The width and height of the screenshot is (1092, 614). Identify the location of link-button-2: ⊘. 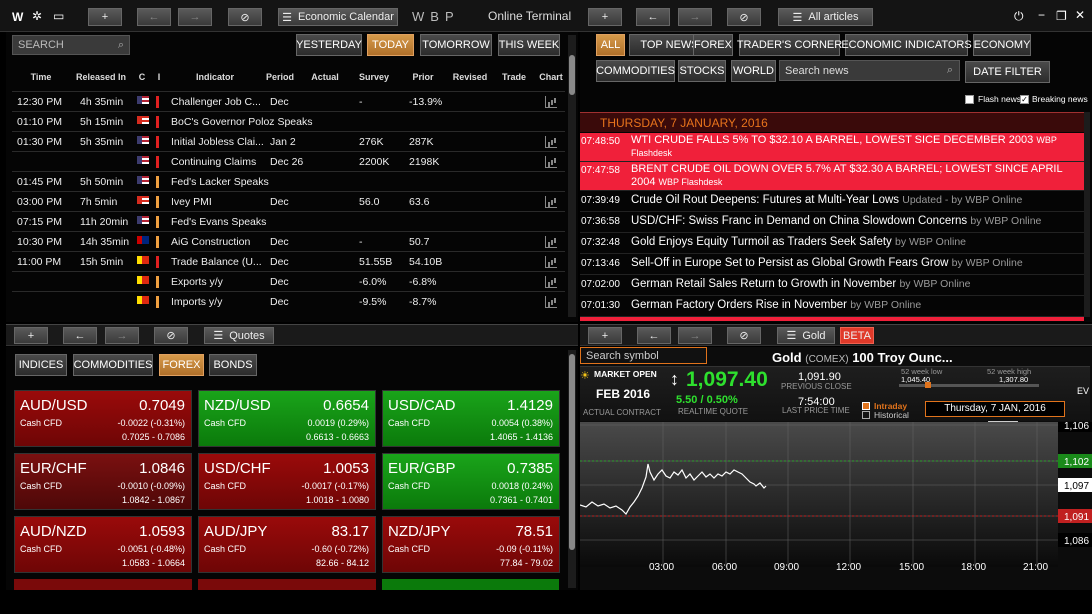
(744, 17).